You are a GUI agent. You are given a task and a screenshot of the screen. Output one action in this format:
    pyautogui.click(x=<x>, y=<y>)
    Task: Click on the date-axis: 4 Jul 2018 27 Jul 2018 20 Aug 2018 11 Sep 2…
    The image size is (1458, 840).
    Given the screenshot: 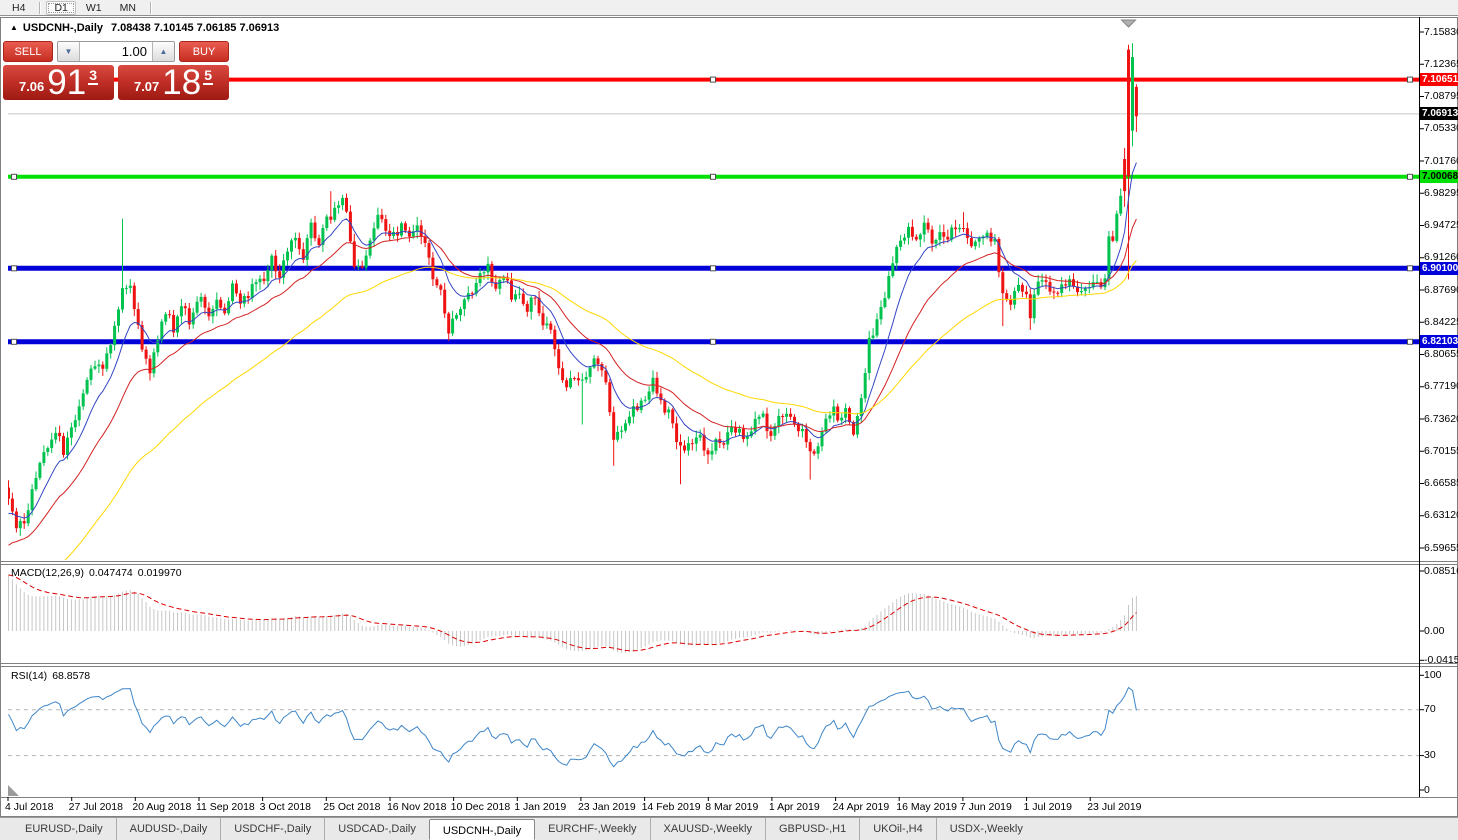 What is the action you would take?
    pyautogui.click(x=729, y=809)
    